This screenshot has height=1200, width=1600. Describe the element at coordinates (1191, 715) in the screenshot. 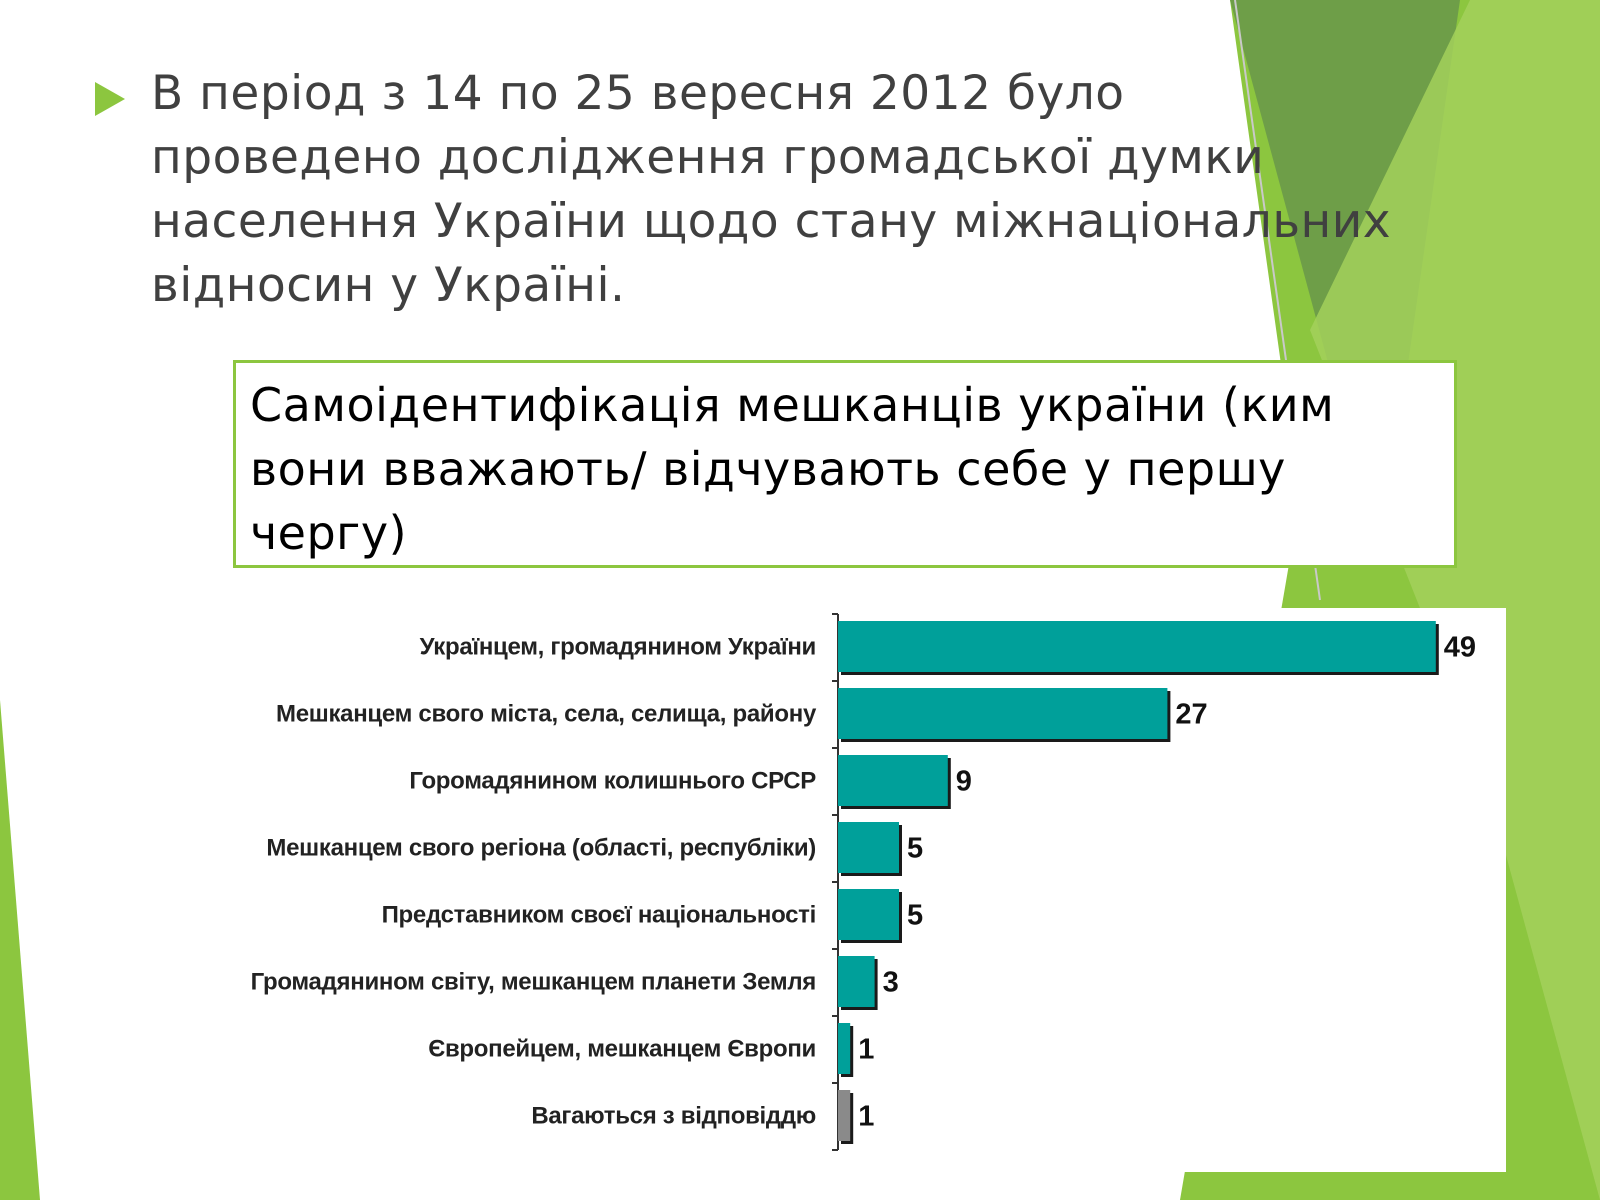

I see `value-label: 27` at that location.